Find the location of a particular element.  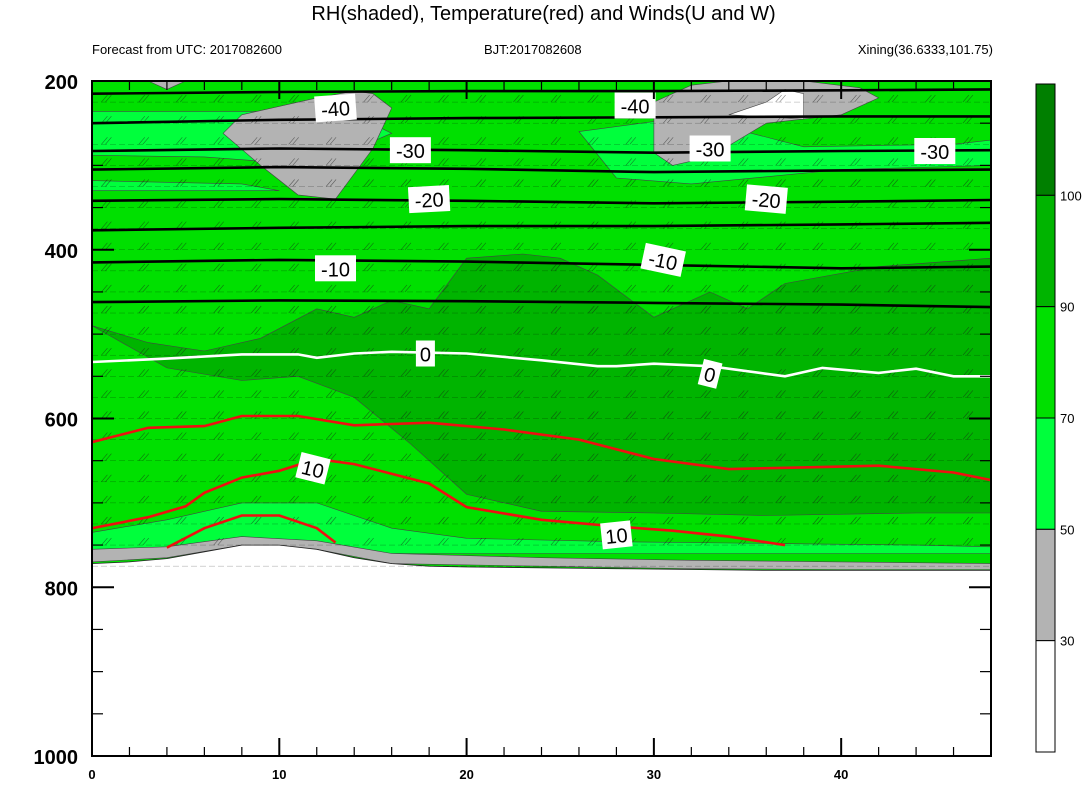

contour-label-text: -10 is located at coordinates (335, 270).